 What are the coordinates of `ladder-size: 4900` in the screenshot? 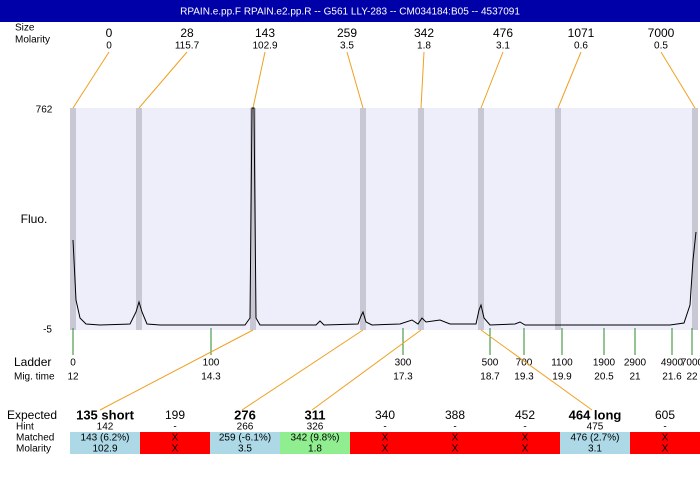 It's located at (672, 363).